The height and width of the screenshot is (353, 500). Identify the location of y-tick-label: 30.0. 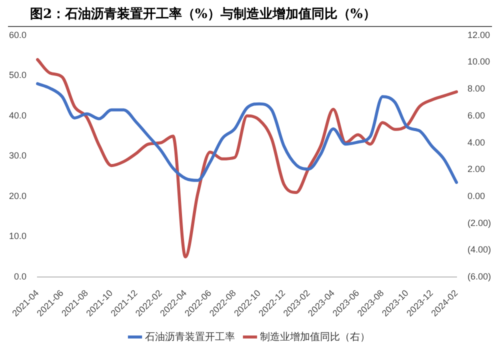
(17, 155).